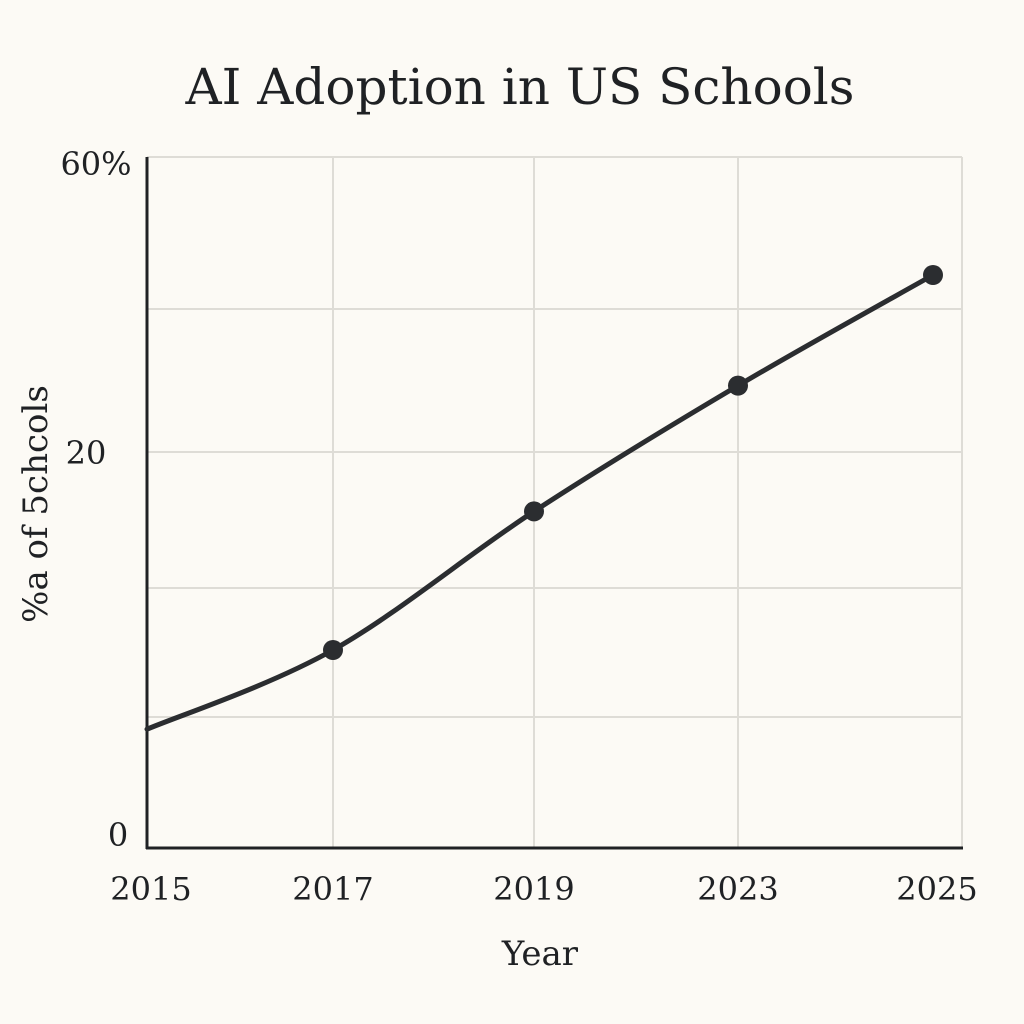  I want to click on y-tick-label: 60%, so click(95, 164).